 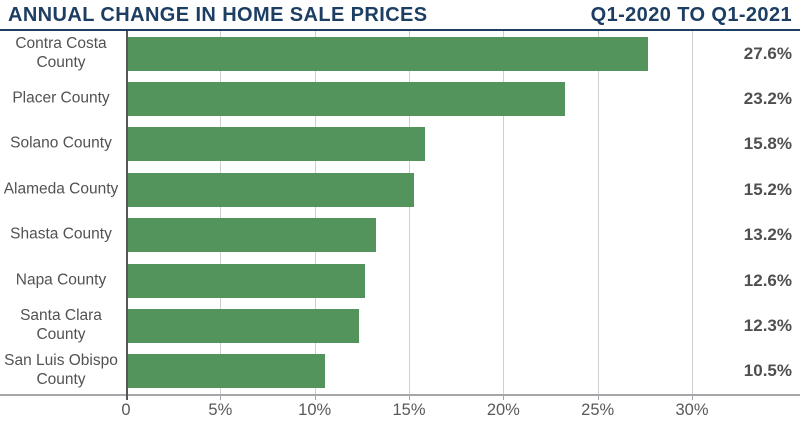 I want to click on value-label: 15.8%, so click(x=767, y=144).